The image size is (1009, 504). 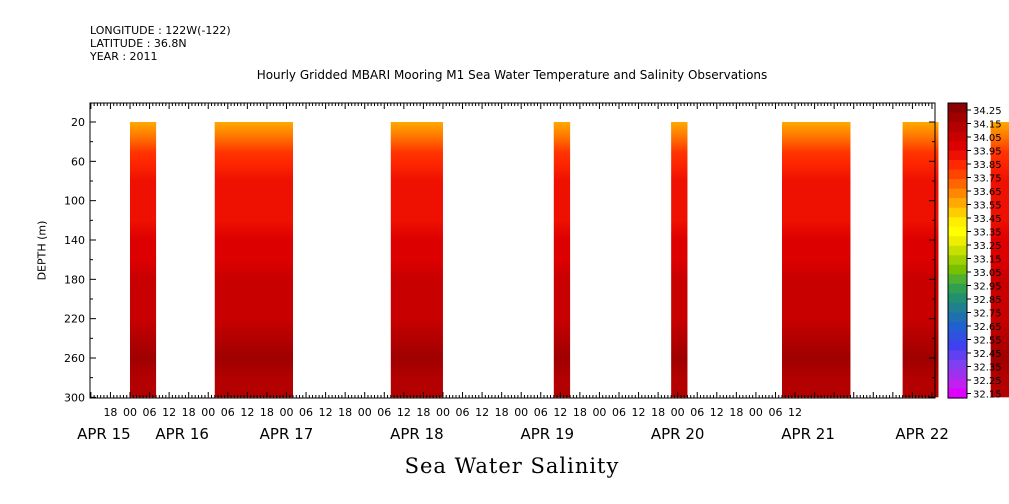 I want to click on colorbar-label: 32.35, so click(x=987, y=368).